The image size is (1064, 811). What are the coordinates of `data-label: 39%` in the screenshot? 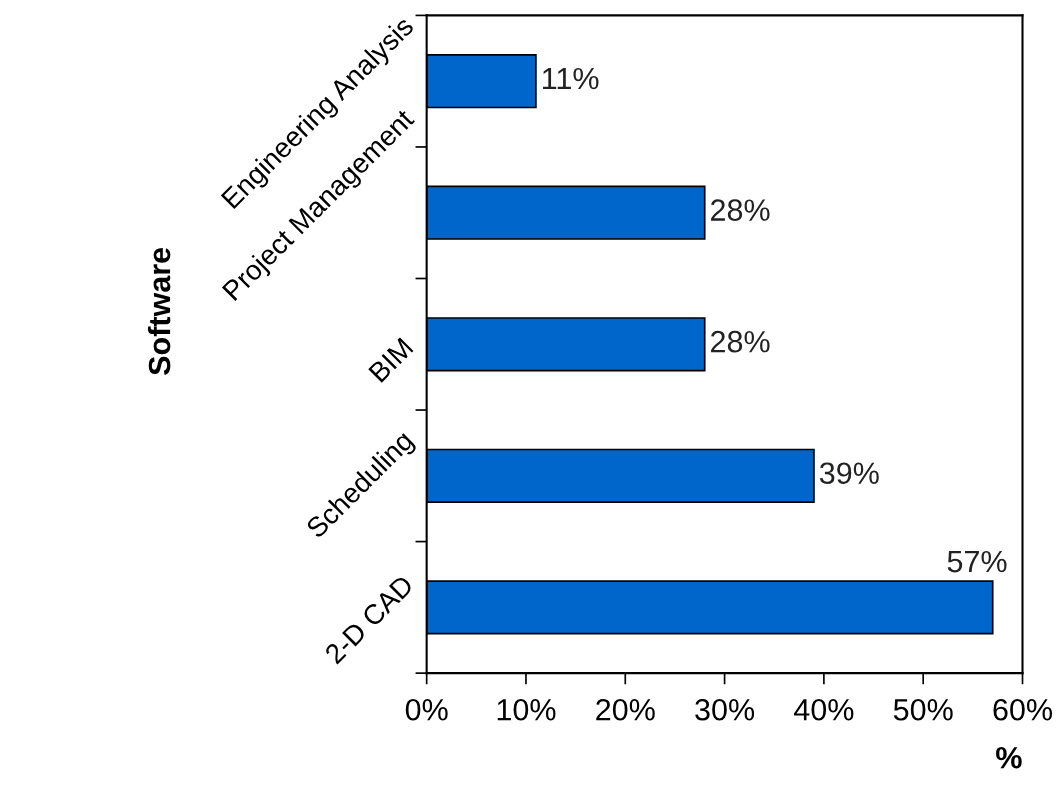 It's located at (849, 473).